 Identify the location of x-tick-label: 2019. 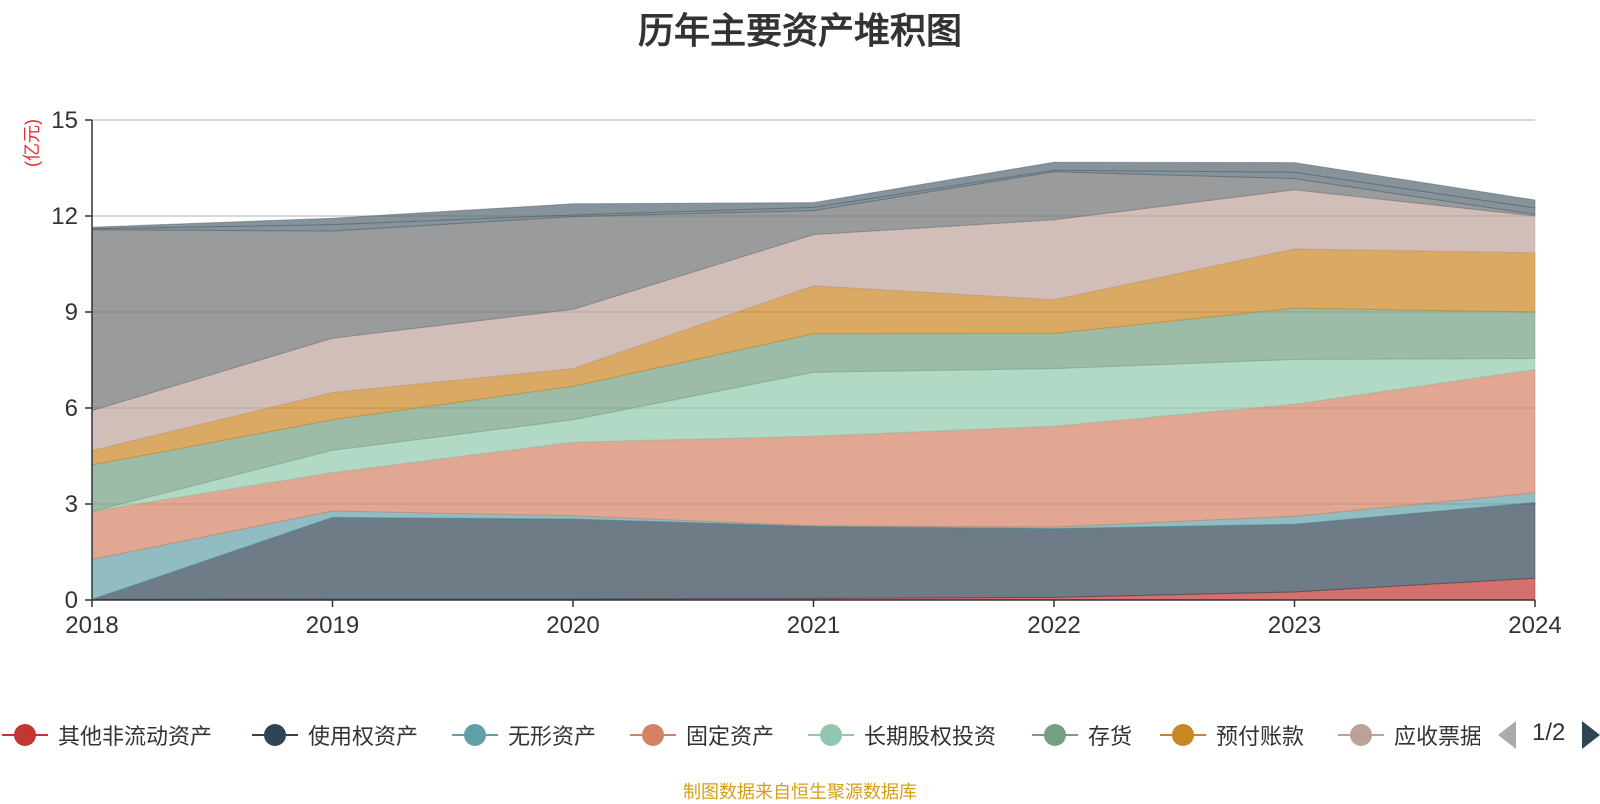
(332, 625).